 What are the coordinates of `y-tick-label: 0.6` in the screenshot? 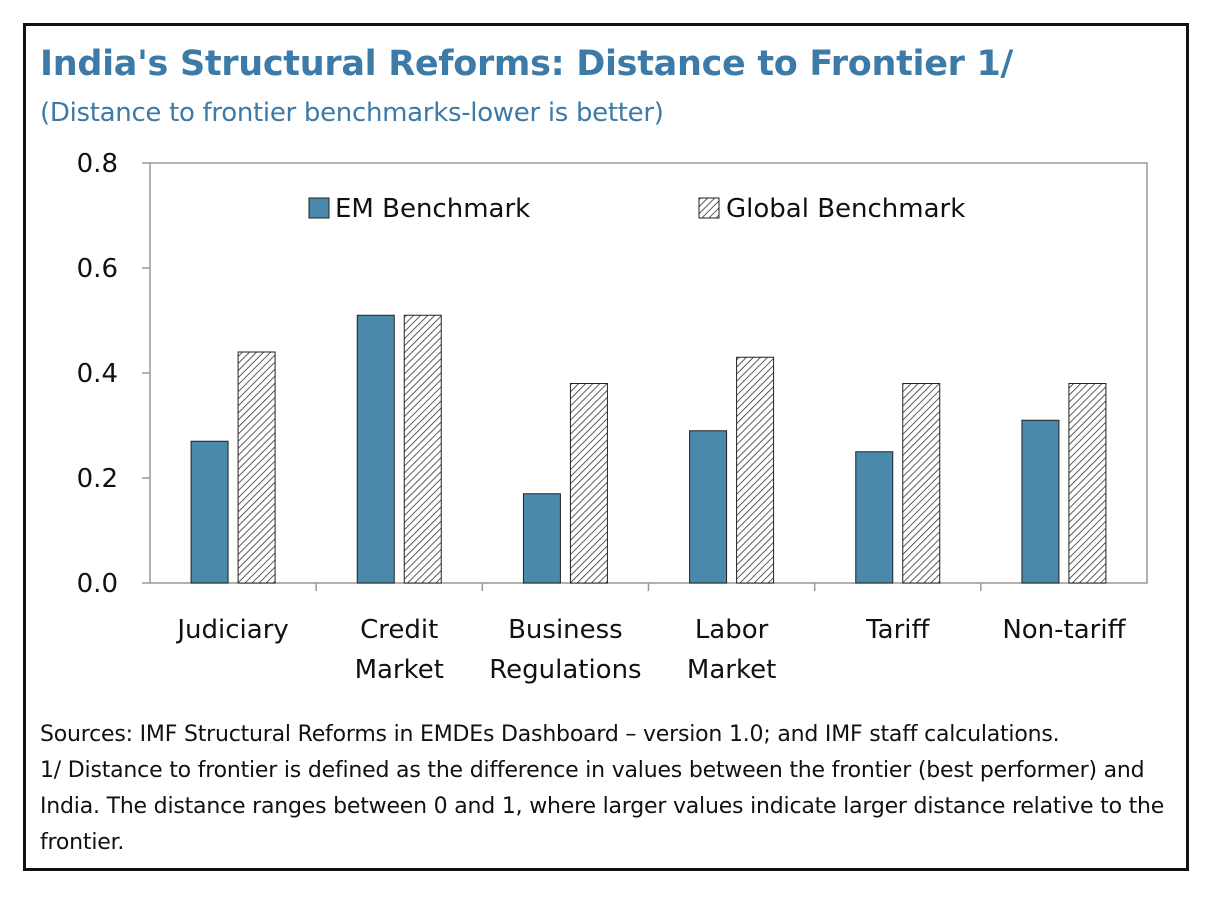 It's located at (97, 269).